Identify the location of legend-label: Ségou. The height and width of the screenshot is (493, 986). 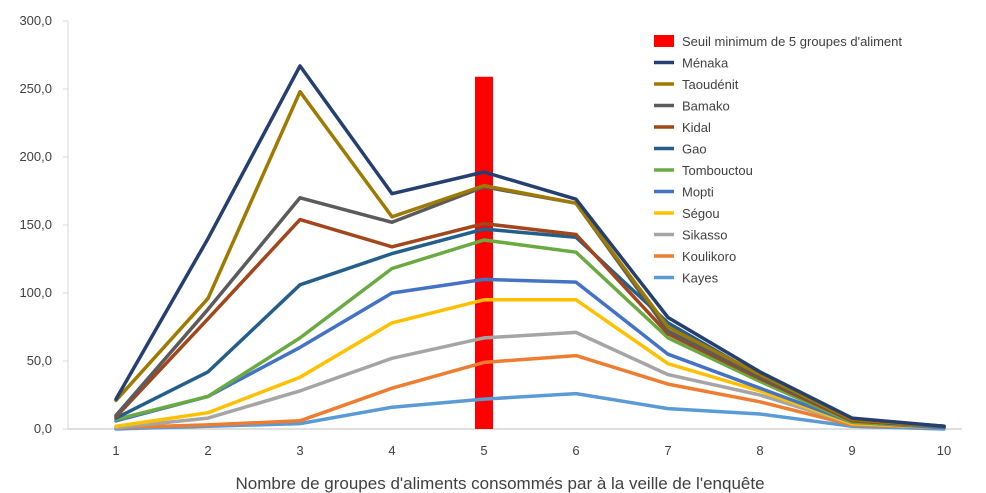
(701, 213).